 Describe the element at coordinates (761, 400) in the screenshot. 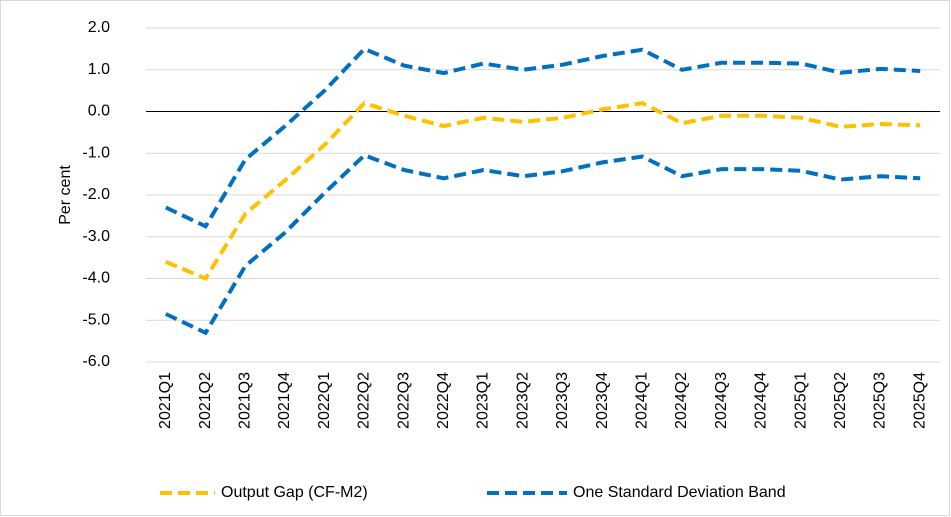

I see `x-tick-label: 2024Q4` at that location.